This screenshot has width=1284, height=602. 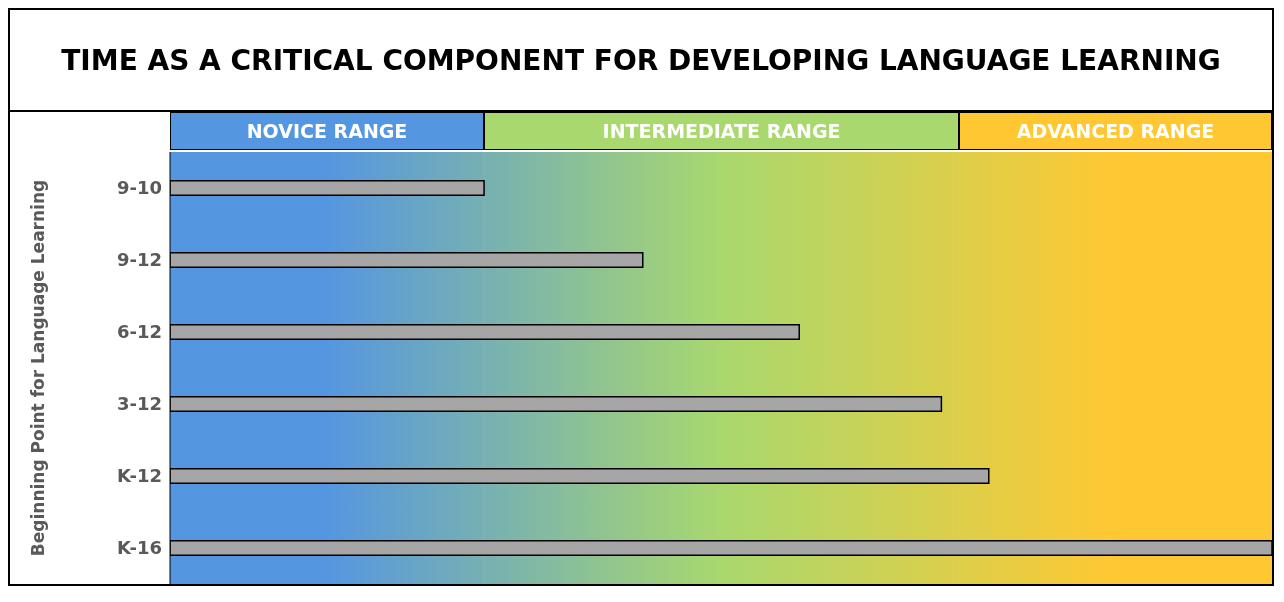 I want to click on y-tick-label: 3-12, so click(x=139, y=404).